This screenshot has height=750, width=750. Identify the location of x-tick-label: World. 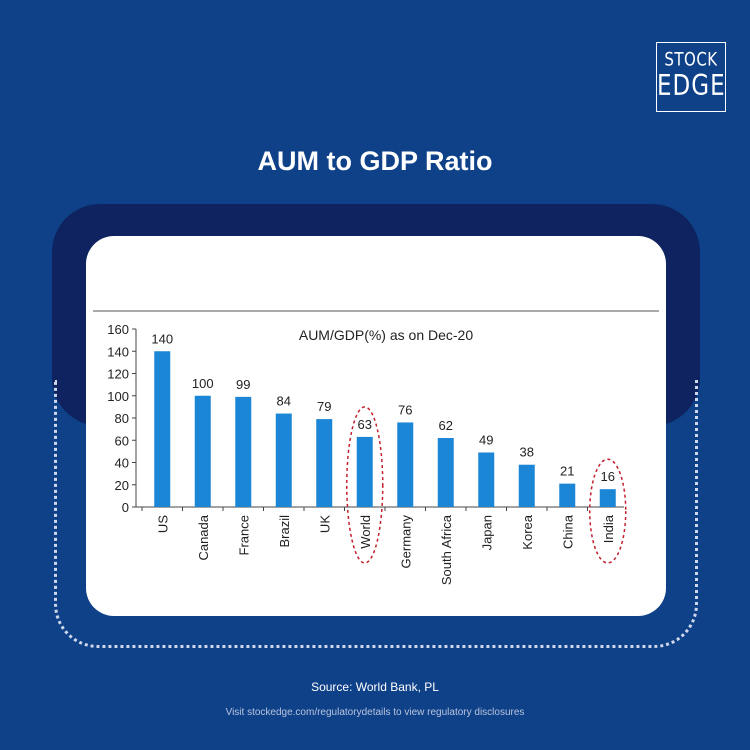
(365, 532).